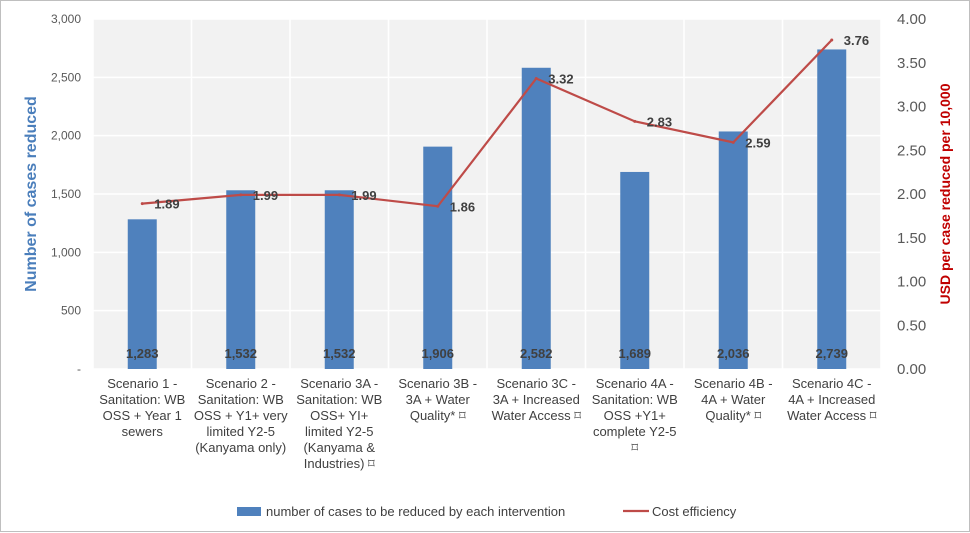 This screenshot has width=970, height=533. I want to click on y-axis-tick-label: 500, so click(71, 311).